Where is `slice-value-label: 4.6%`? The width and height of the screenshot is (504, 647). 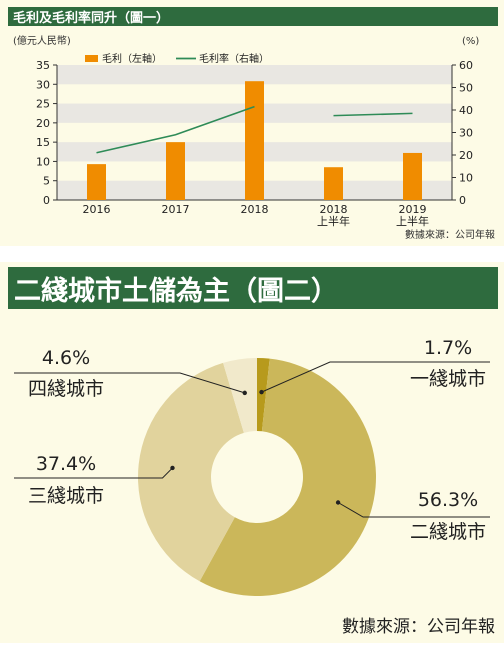 slice-value-label: 4.6% is located at coordinates (66, 358).